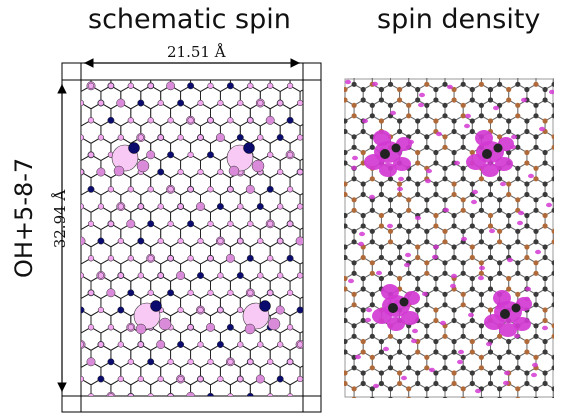 The height and width of the screenshot is (417, 562). I want to click on density-lobe-cluster, so click(522, 324).